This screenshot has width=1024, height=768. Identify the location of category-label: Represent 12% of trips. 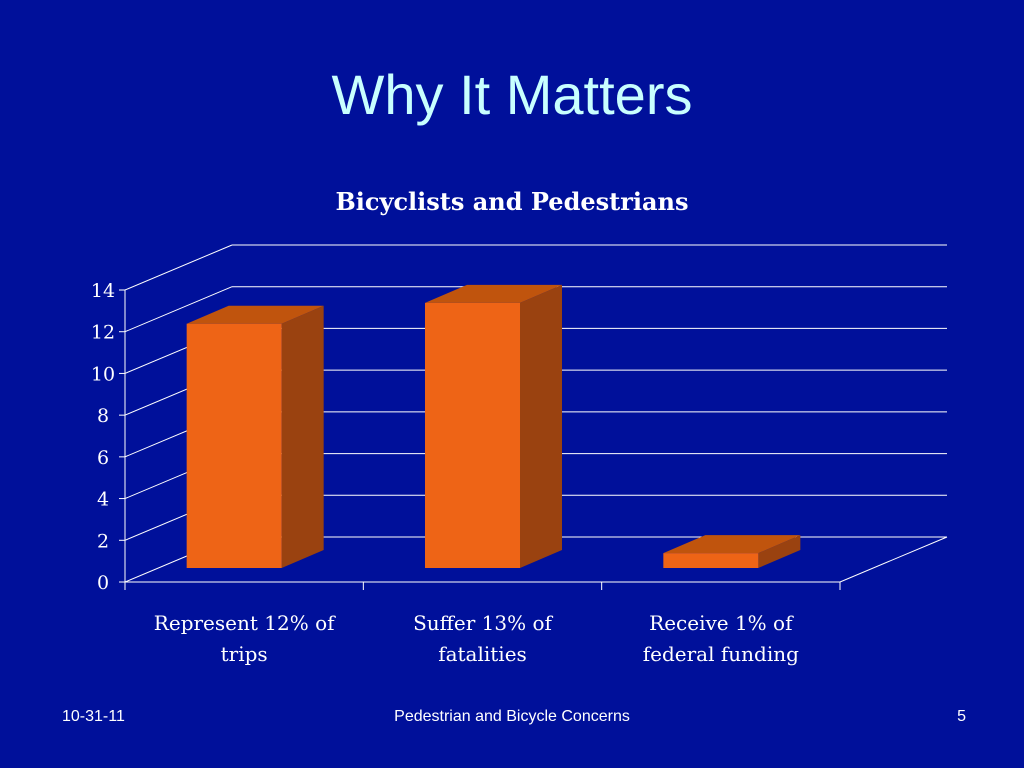
(245, 638).